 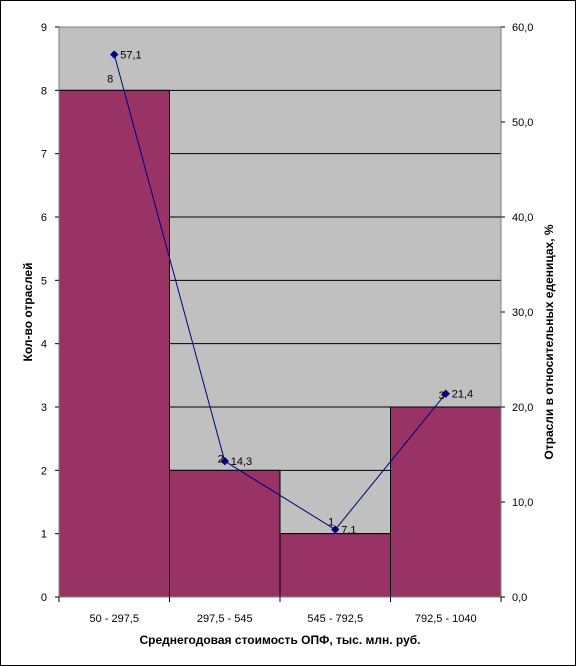 What do you see at coordinates (522, 218) in the screenshot?
I see `y2-tick-label: 40,0` at bounding box center [522, 218].